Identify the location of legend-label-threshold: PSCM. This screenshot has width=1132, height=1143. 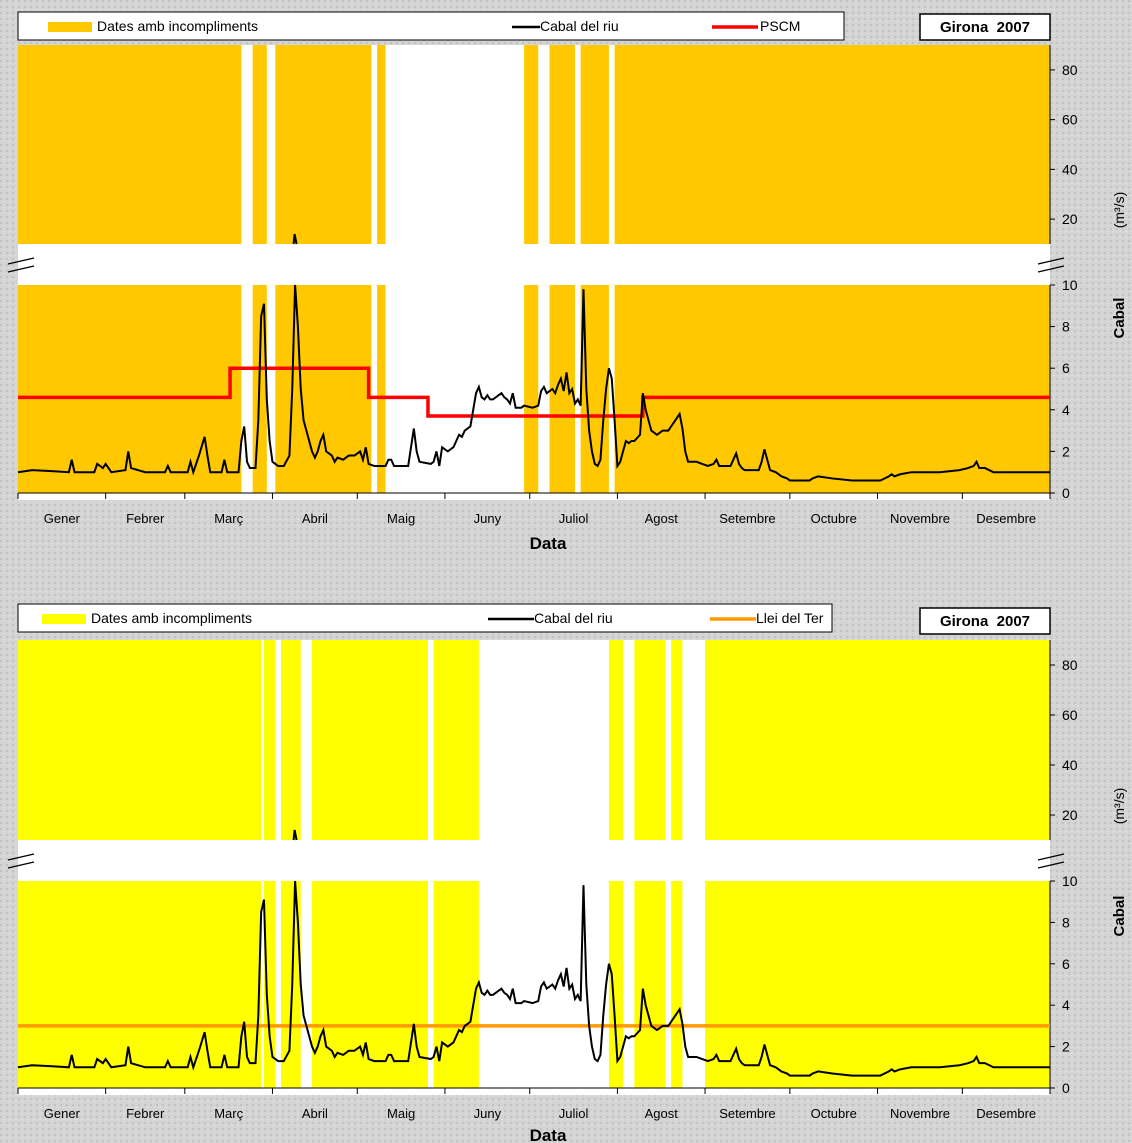
(780, 26).